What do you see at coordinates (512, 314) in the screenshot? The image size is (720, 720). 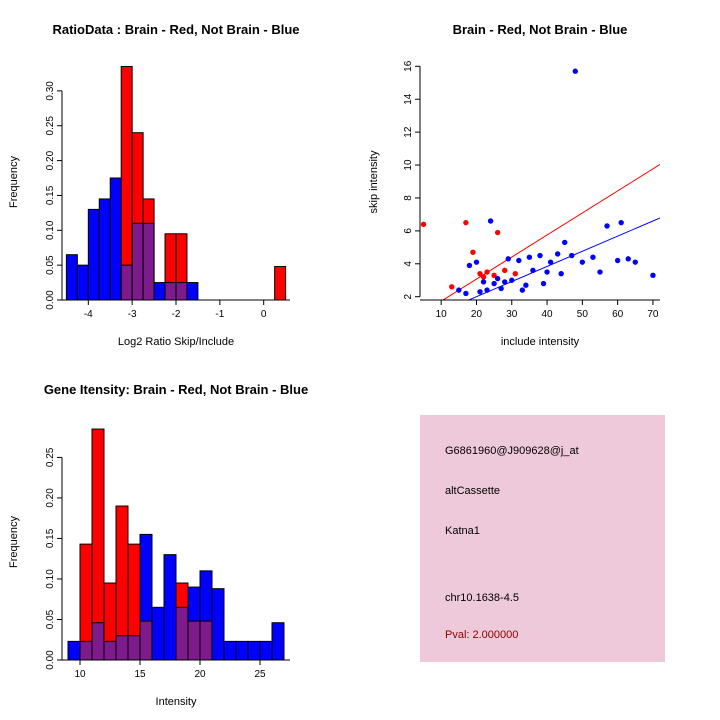 I see `svg-text: 30` at bounding box center [512, 314].